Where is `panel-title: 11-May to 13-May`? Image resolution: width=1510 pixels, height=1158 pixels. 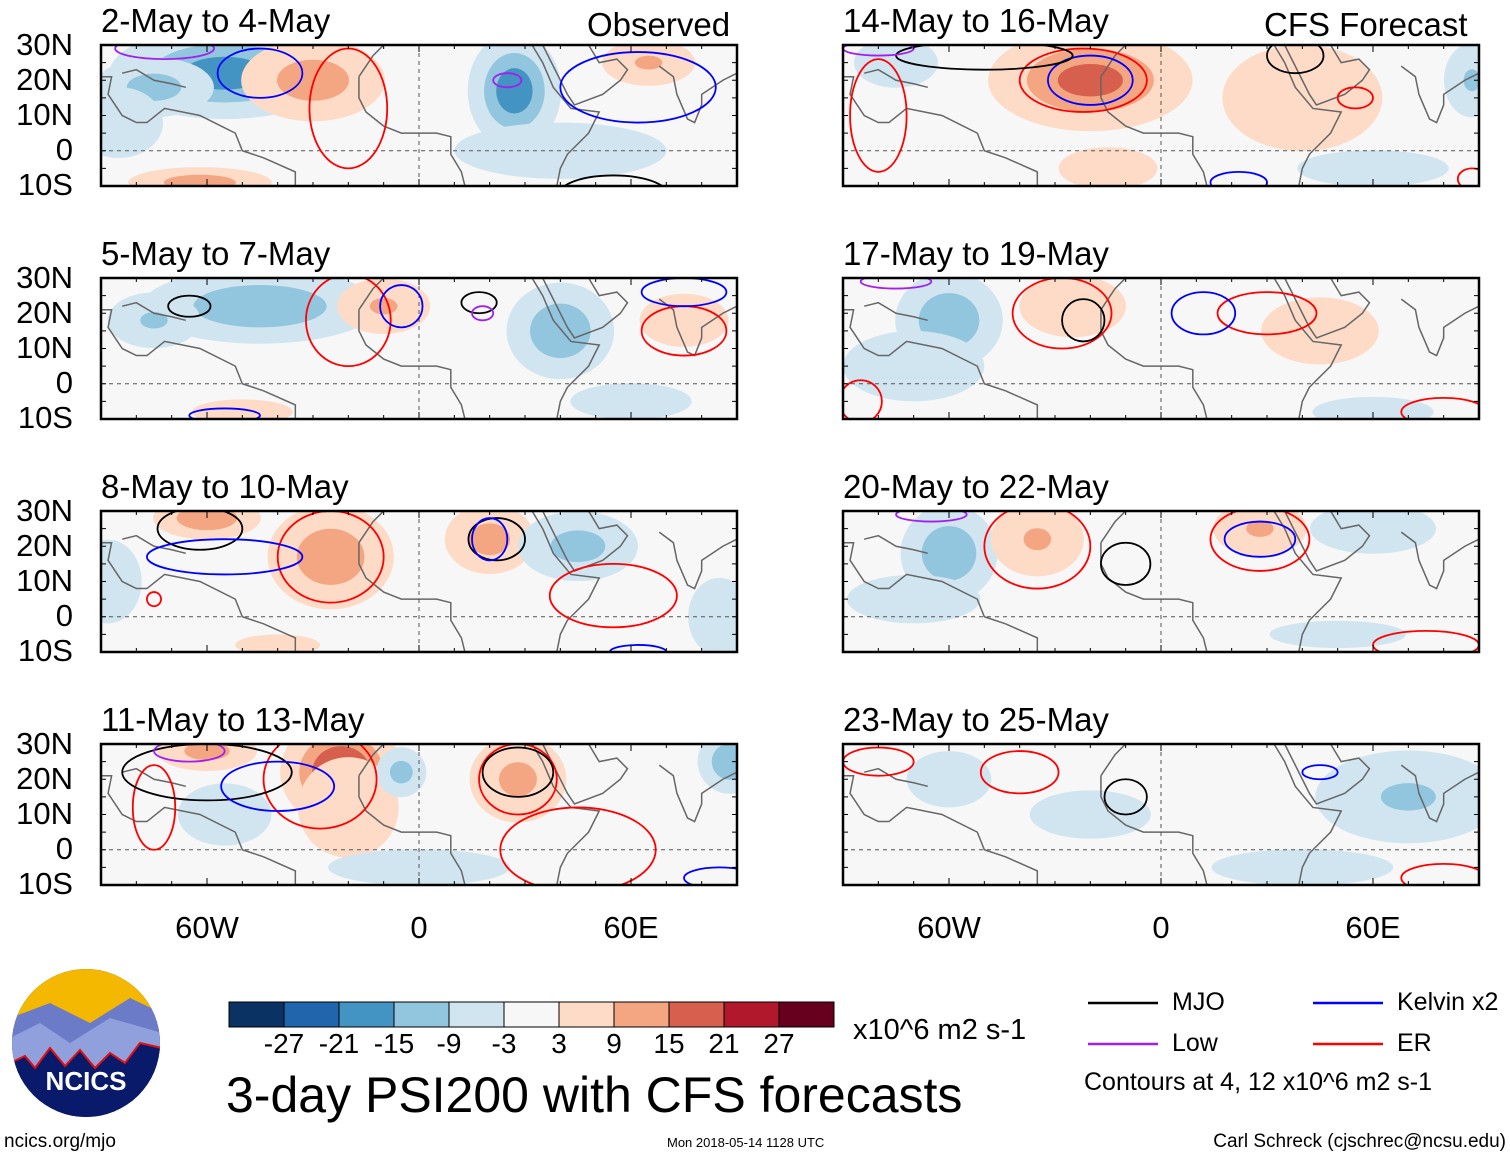
panel-title: 11-May to 13-May is located at coordinates (233, 719).